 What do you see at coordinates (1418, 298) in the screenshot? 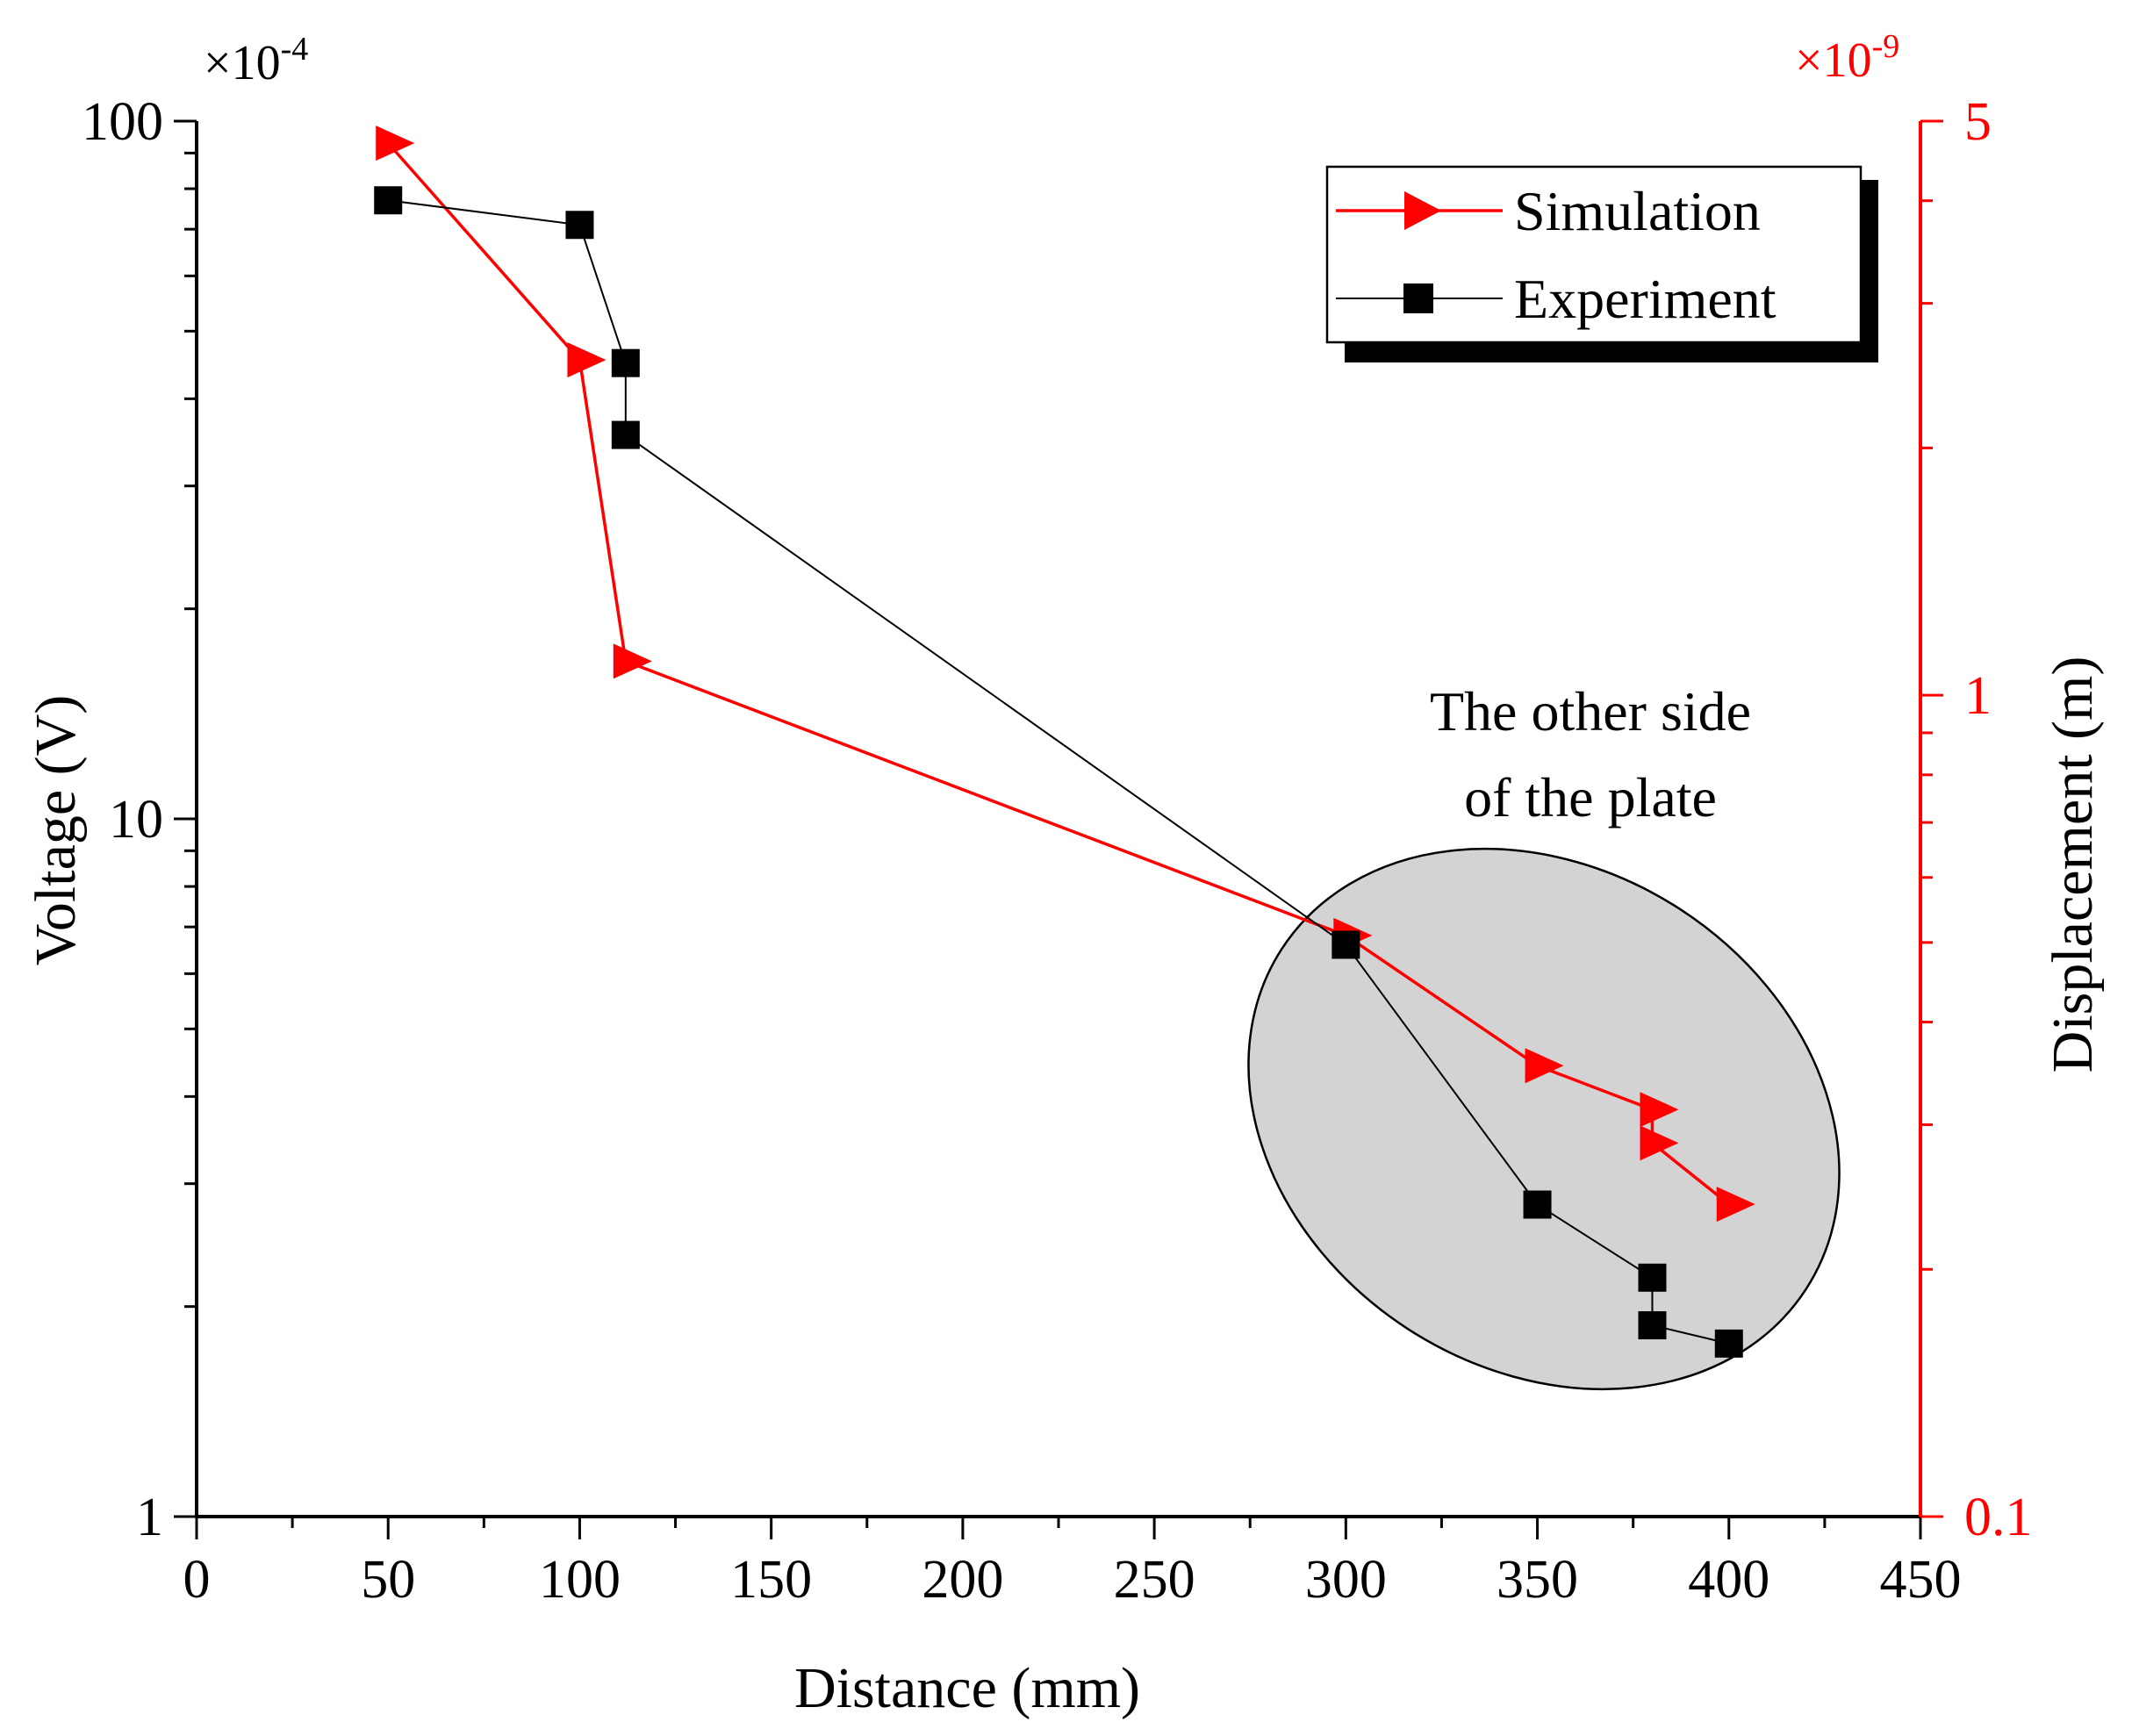
I see `legend-experiment-marker` at bounding box center [1418, 298].